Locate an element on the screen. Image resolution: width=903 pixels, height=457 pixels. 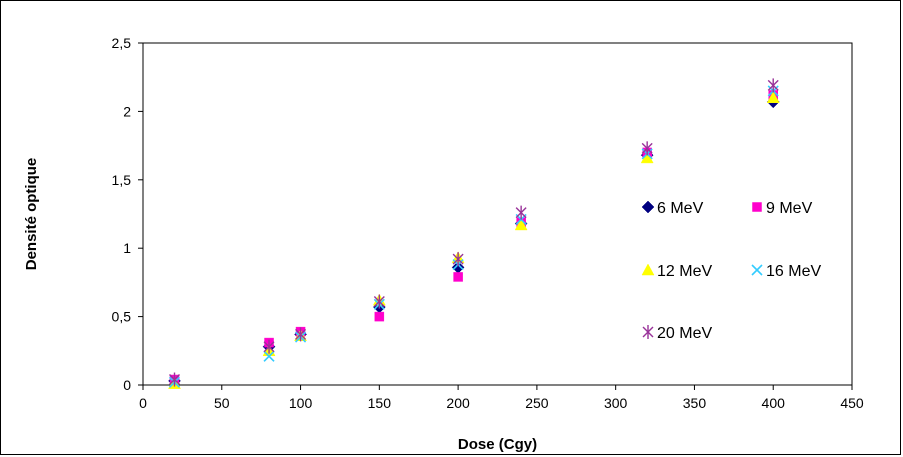
x-tick-label: 200 is located at coordinates (458, 403).